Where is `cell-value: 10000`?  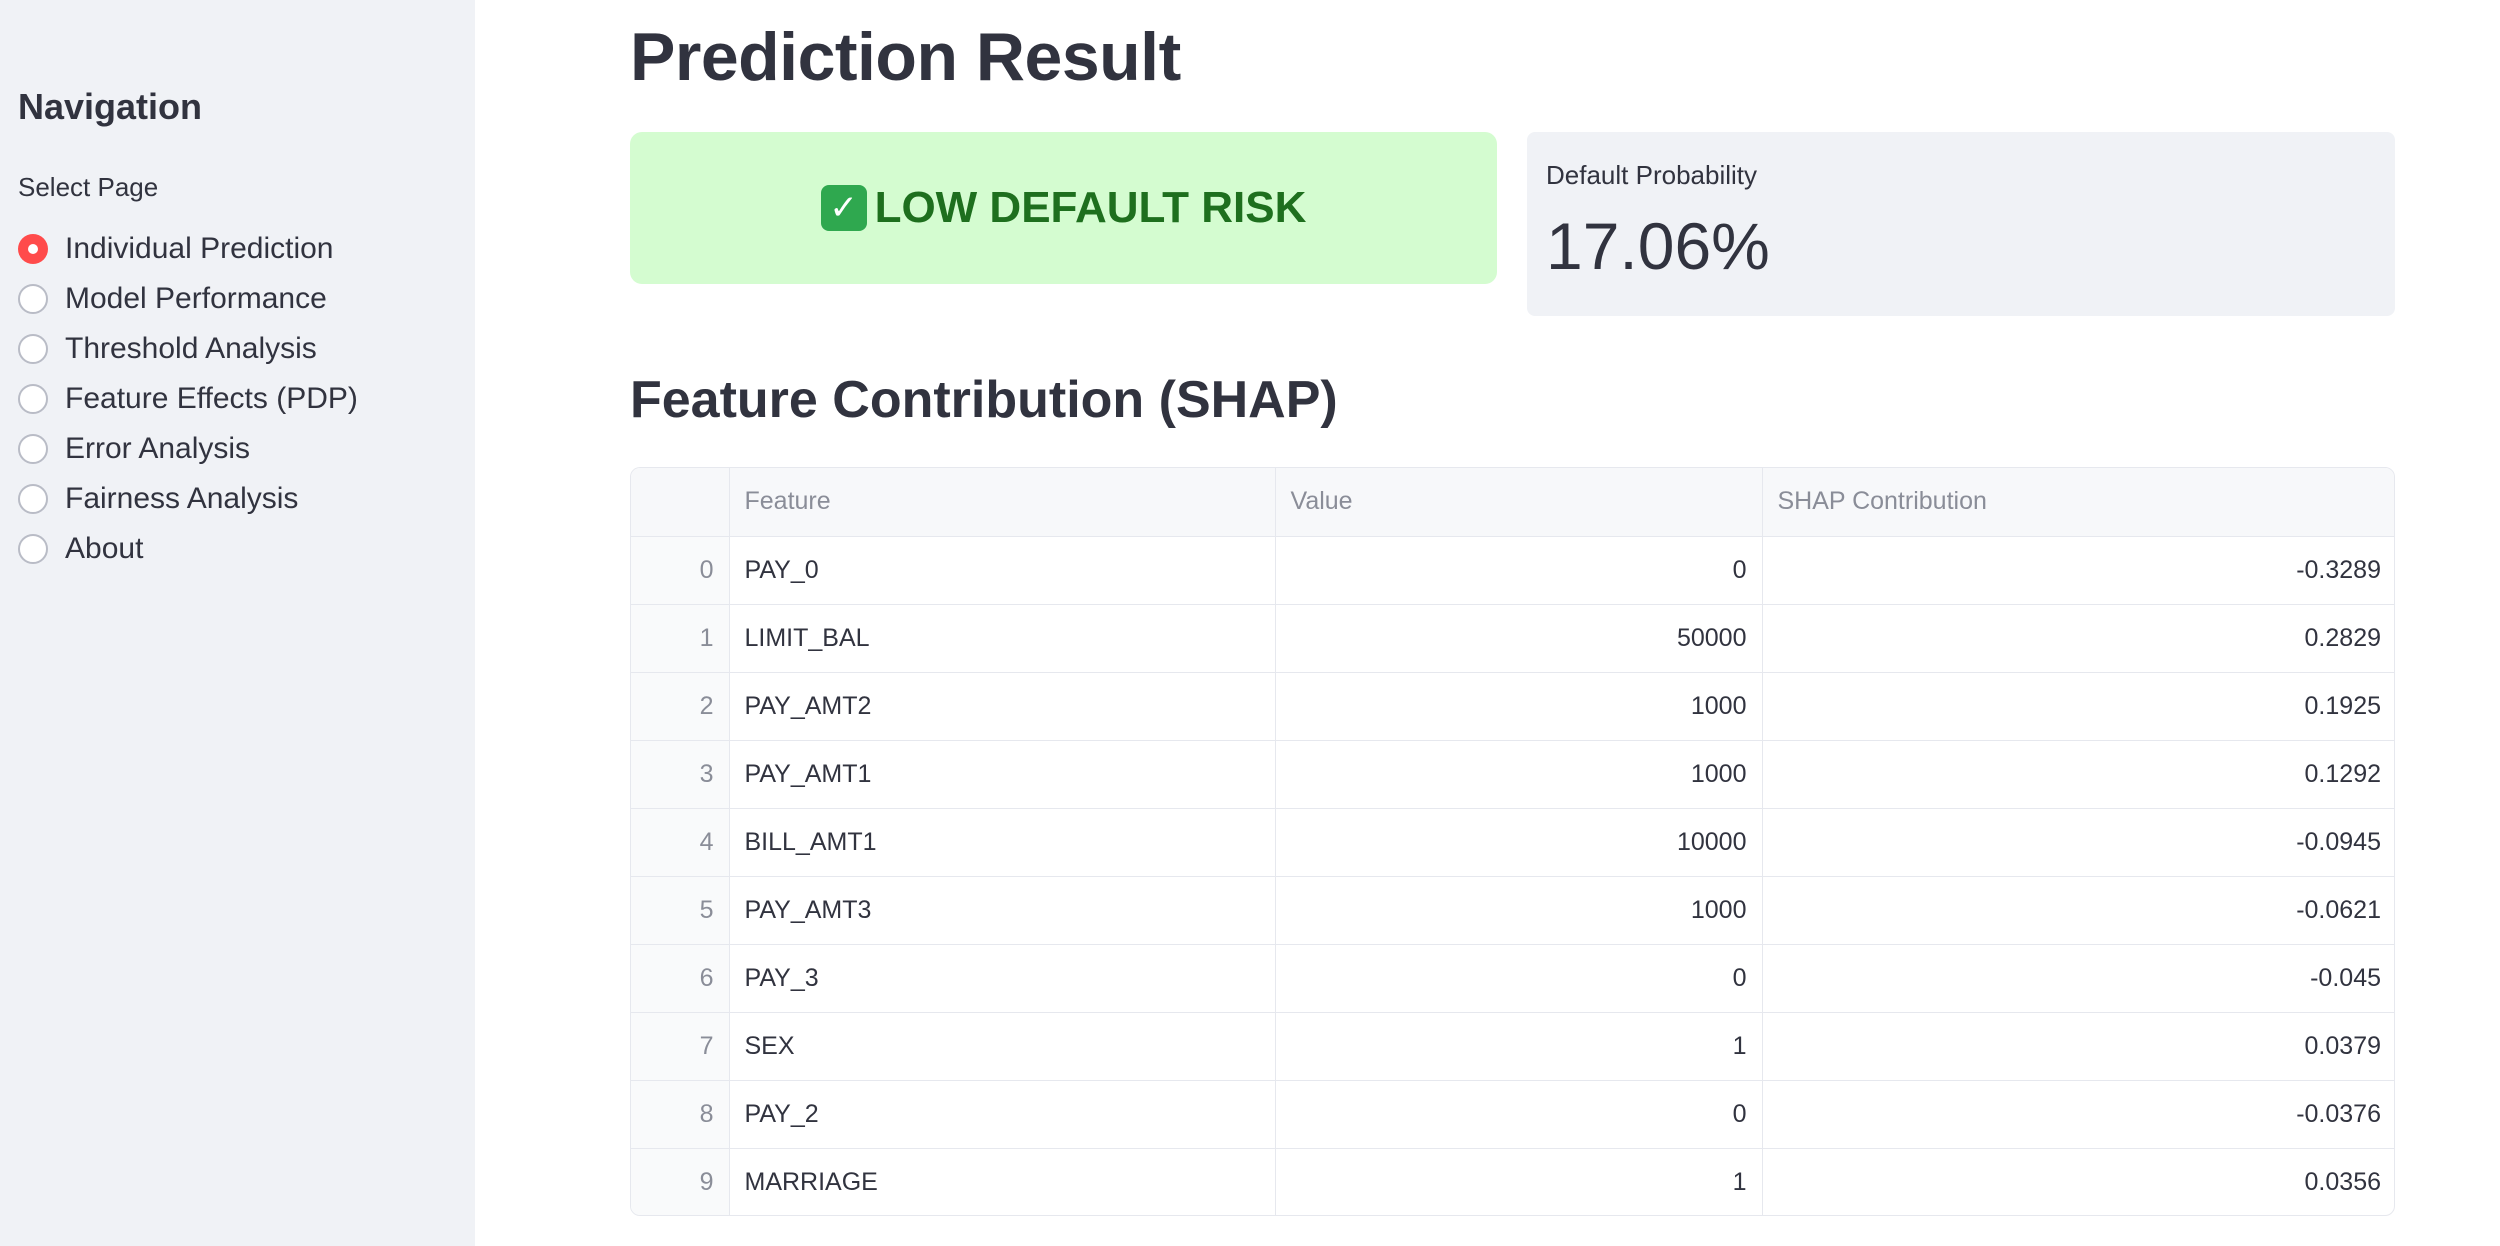 cell-value: 10000 is located at coordinates (1519, 842).